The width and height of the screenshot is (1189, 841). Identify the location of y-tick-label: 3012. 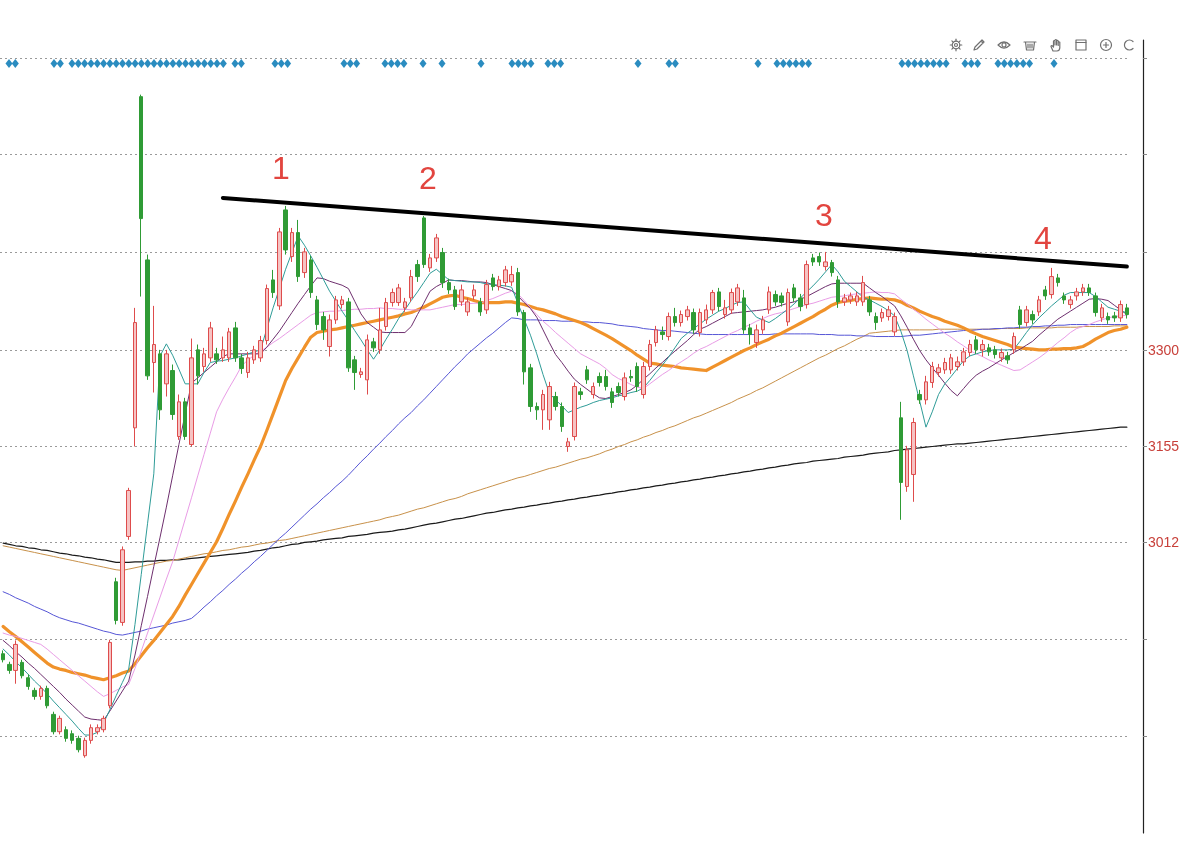
(1164, 541).